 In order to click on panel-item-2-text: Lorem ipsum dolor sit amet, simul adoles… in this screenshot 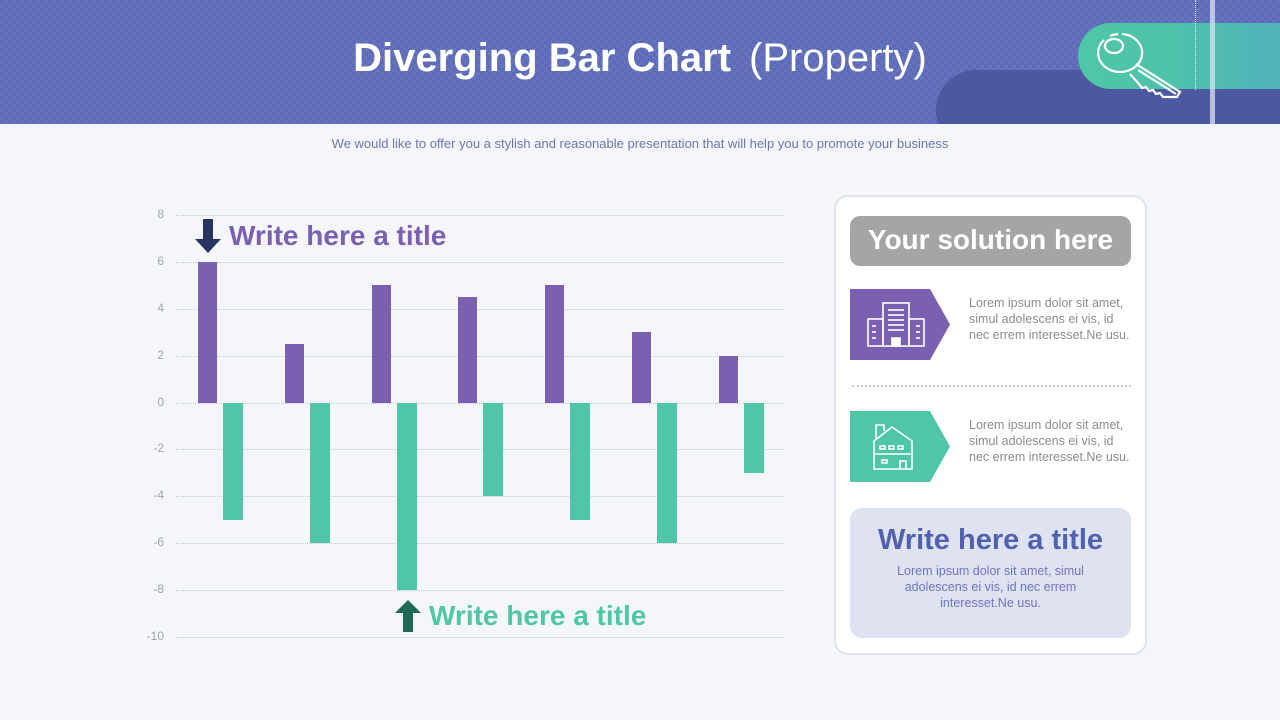, I will do `click(1049, 441)`.